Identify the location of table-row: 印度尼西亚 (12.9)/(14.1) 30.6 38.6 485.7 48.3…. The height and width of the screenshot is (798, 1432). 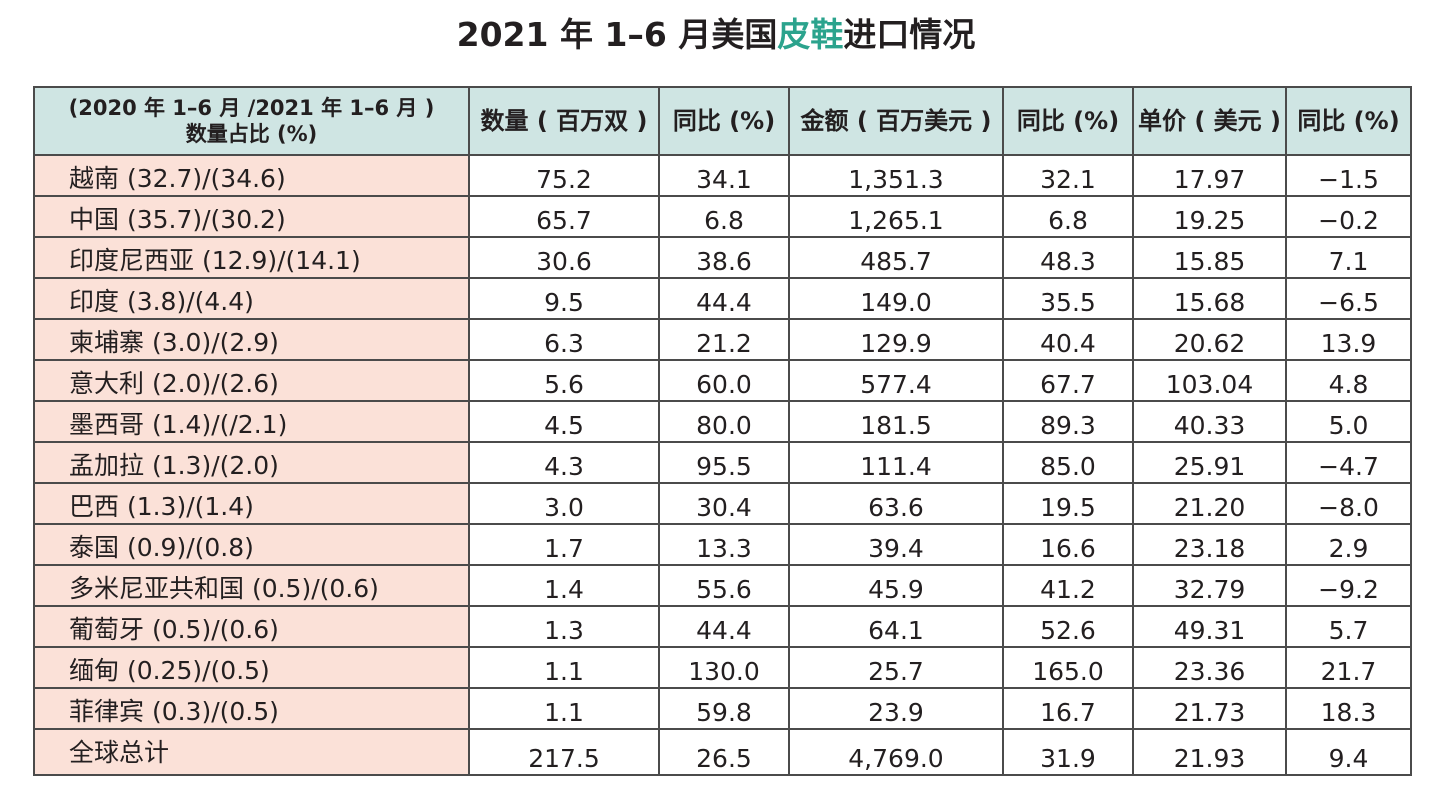
(722, 257).